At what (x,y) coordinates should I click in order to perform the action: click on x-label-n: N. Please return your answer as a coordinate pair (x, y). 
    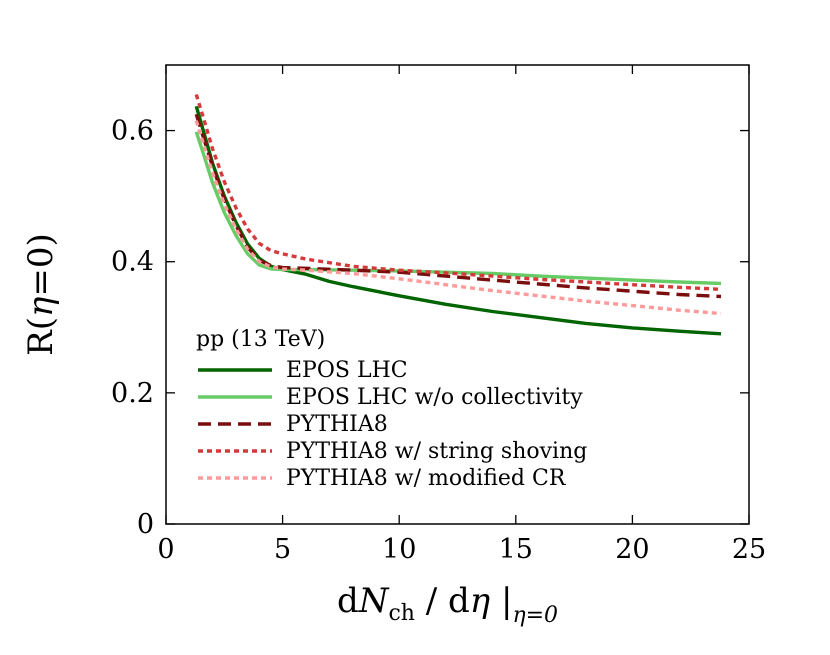
    Looking at the image, I should click on (374, 601).